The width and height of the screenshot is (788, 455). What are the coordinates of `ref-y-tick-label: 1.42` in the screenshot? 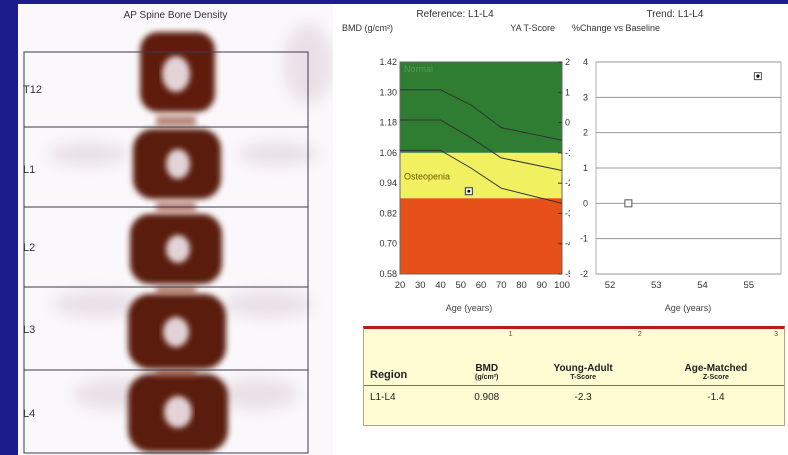 It's located at (388, 62).